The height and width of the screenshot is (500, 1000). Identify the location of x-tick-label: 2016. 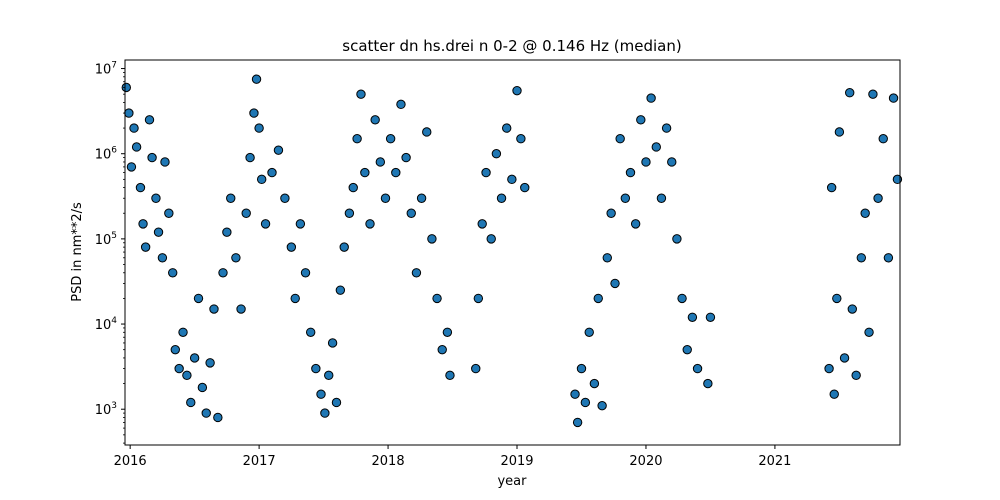
(130, 461).